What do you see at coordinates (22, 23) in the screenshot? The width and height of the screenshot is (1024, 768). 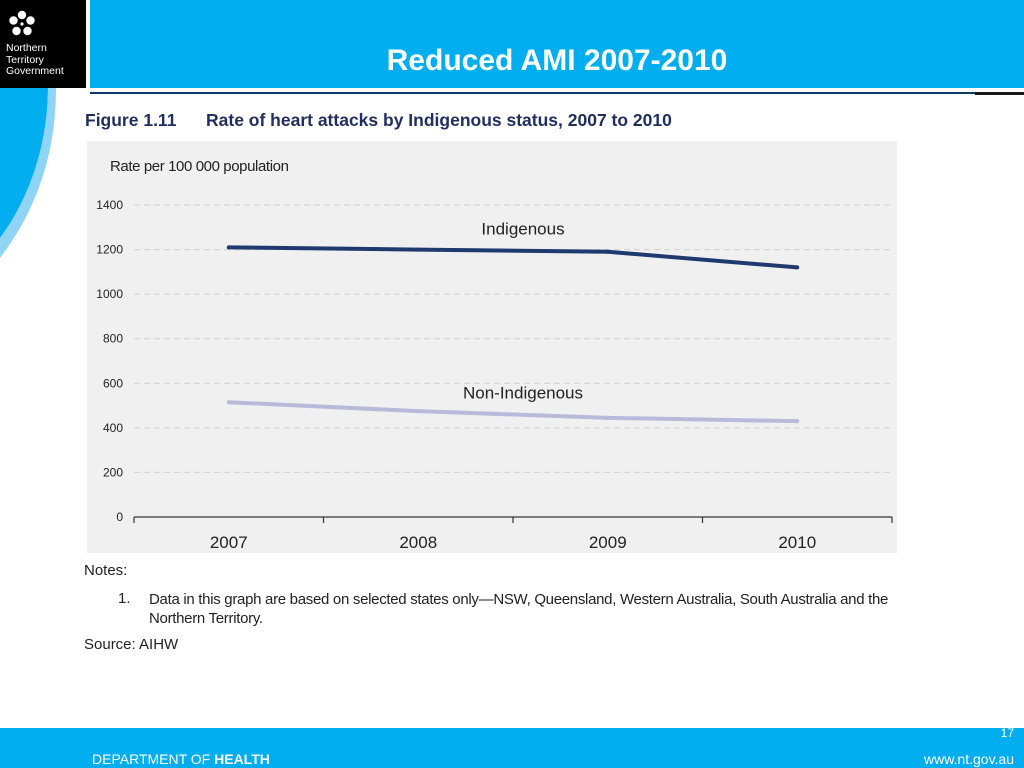 I see `desert-rose-icon` at bounding box center [22, 23].